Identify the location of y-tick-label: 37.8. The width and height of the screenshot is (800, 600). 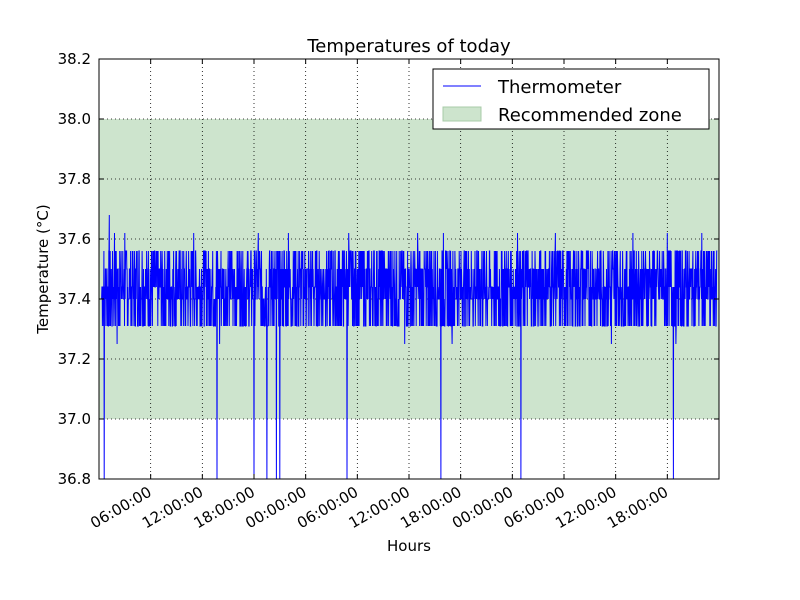
(74, 179).